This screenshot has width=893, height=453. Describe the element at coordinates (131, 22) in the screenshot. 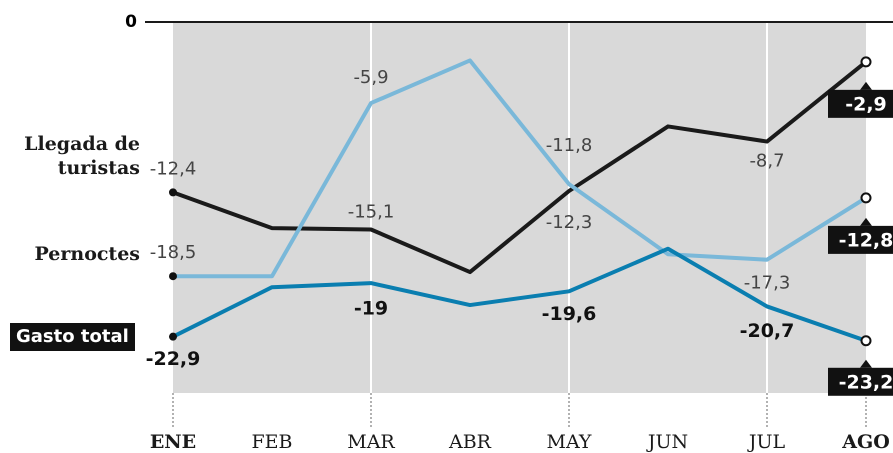

I see `y-tick-label: 0` at that location.